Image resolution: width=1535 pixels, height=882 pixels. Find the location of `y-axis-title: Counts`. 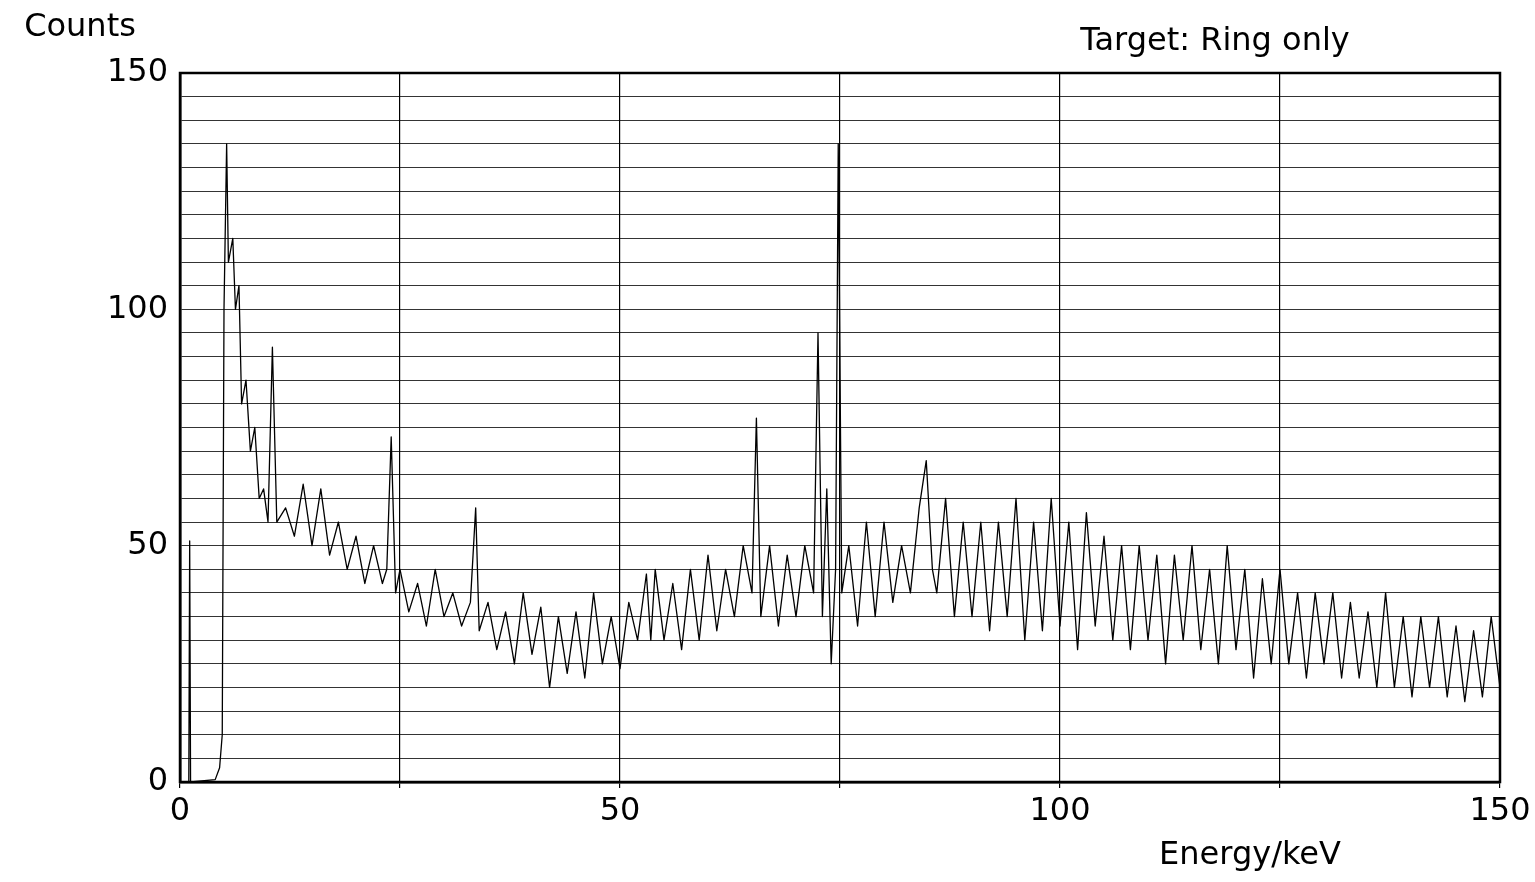

y-axis-title: Counts is located at coordinates (80, 25).